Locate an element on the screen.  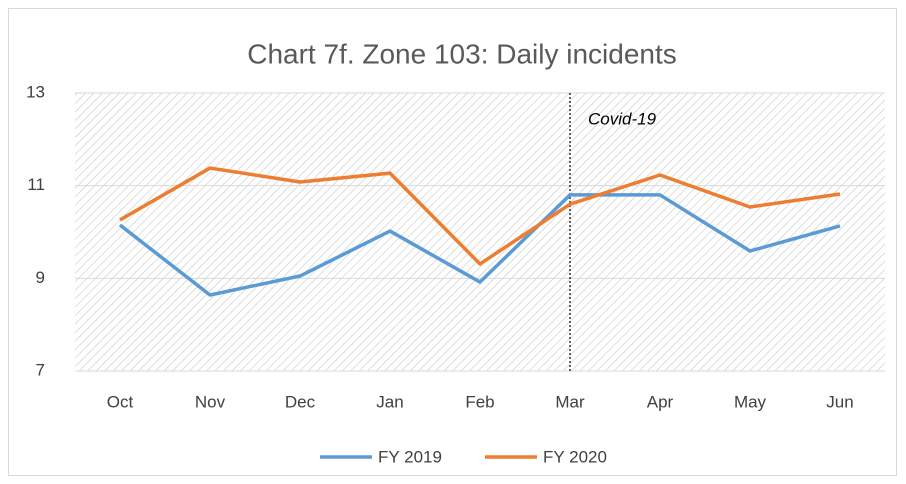
x-tick-label: Mar is located at coordinates (570, 401).